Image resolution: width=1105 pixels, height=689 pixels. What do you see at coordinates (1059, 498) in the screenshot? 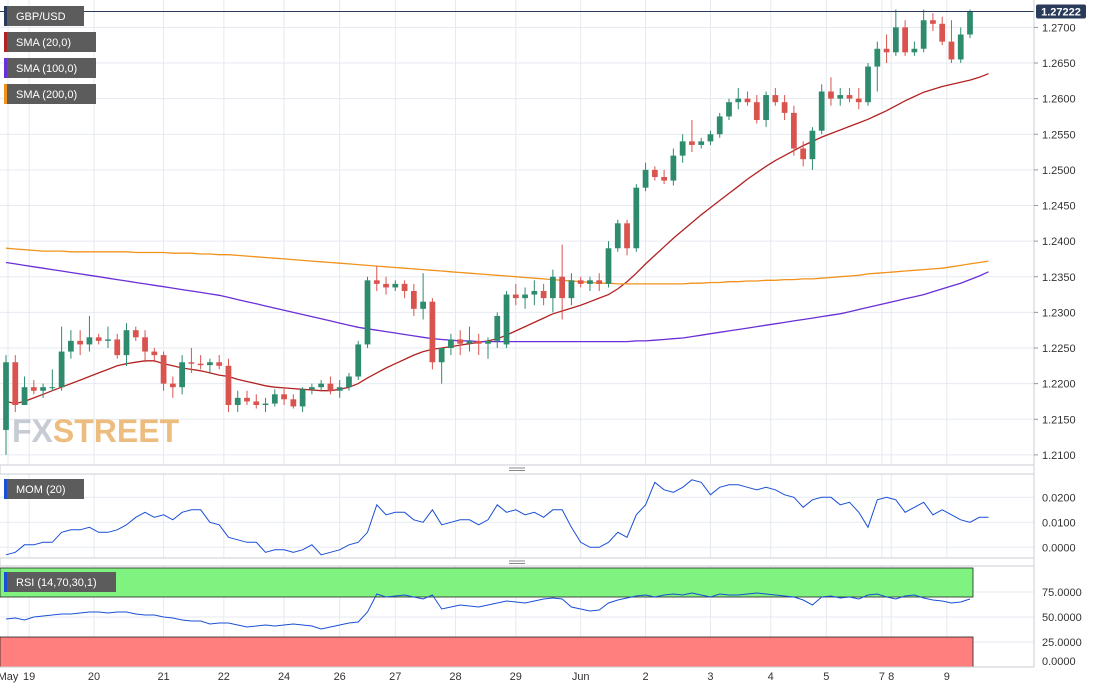
I see `momentum-tick-label: 0.0200` at bounding box center [1059, 498].